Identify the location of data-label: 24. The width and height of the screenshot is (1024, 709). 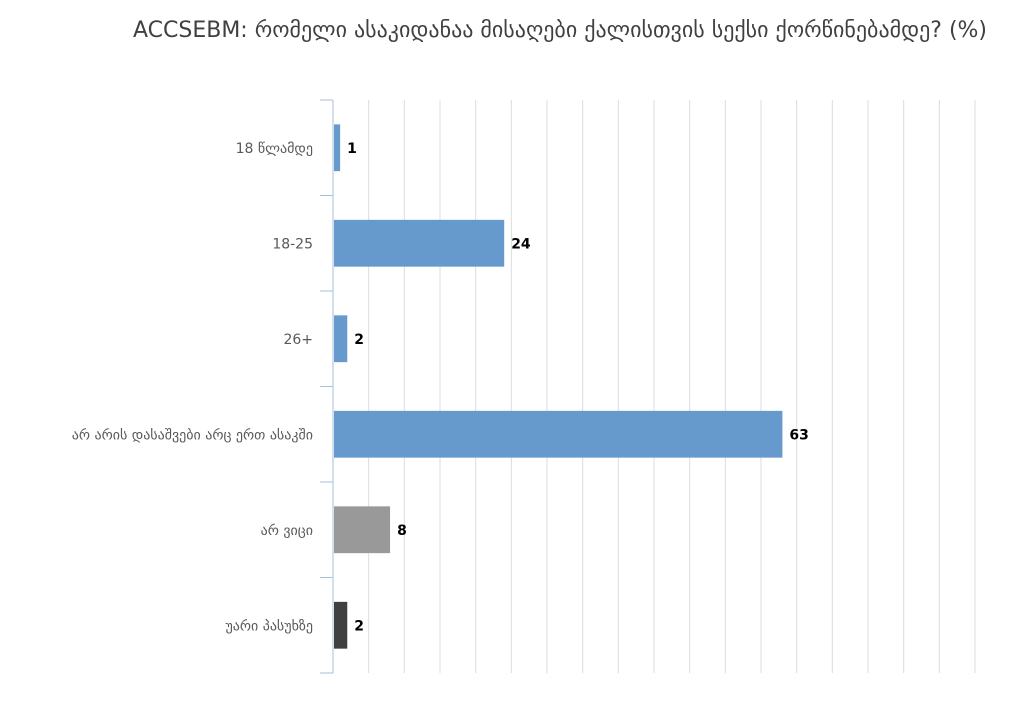
(521, 244).